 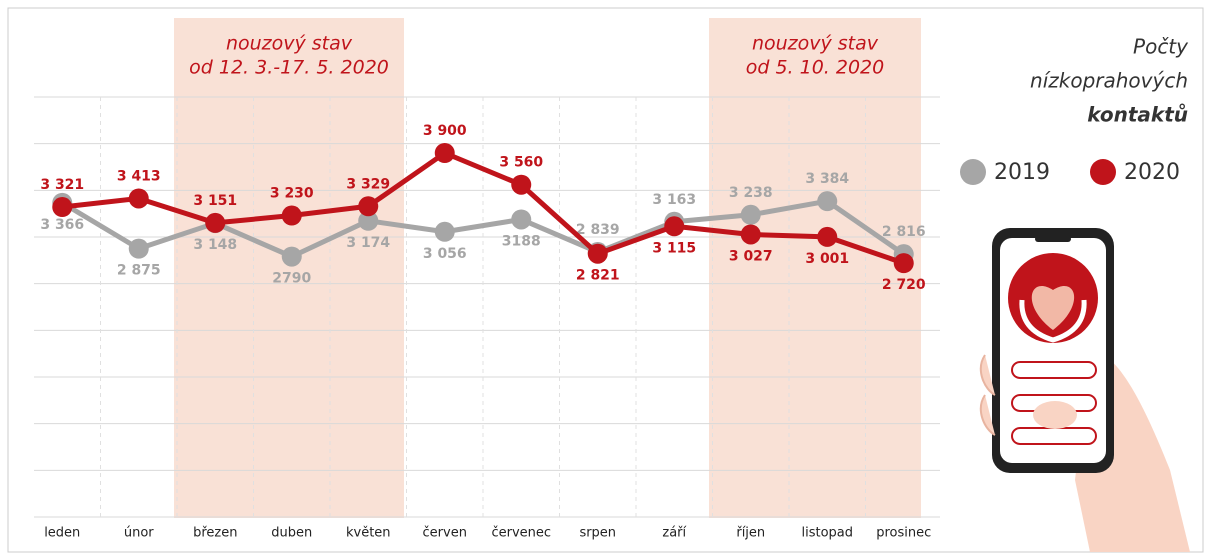 I want to click on legend-label: 2019, so click(x=1022, y=172).